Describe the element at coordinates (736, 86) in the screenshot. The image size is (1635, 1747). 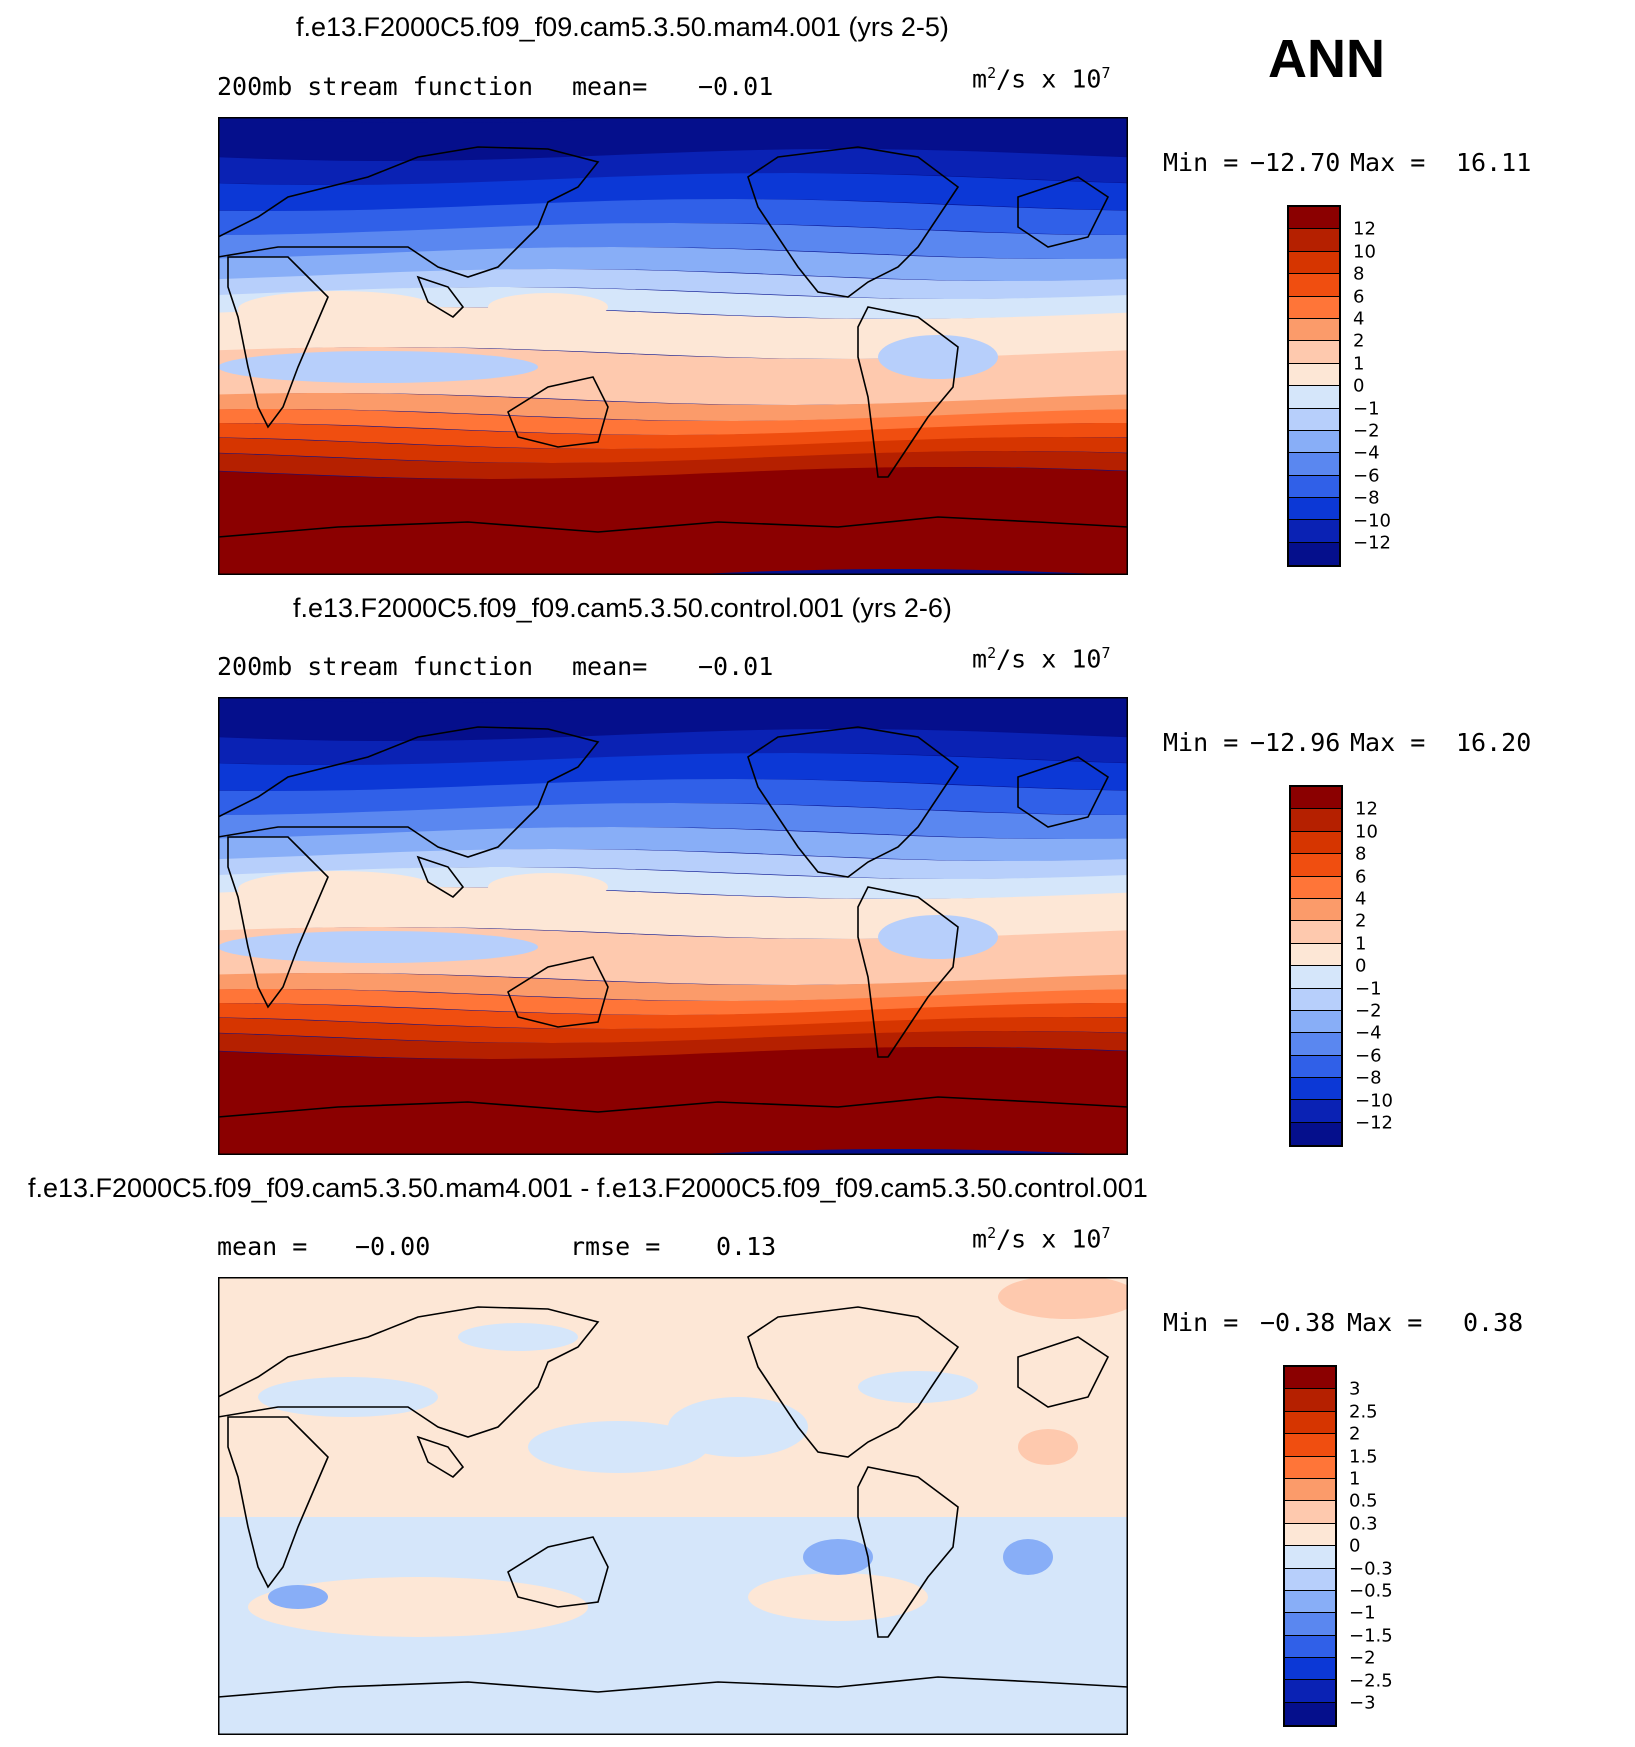
I see `panel-1-mean-value: −0.01` at that location.